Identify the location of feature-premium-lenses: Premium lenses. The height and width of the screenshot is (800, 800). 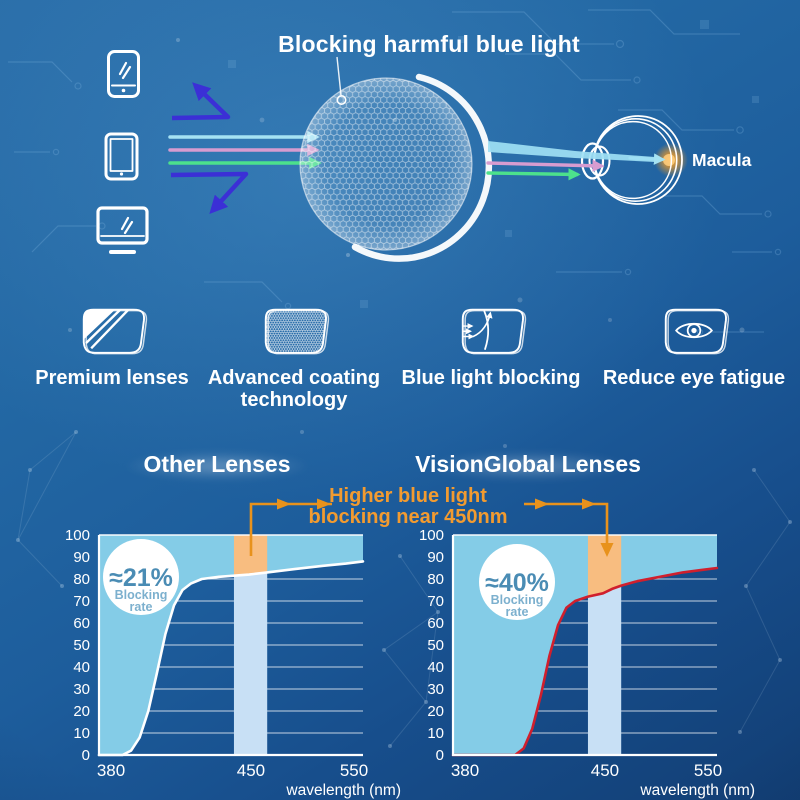
(112, 348).